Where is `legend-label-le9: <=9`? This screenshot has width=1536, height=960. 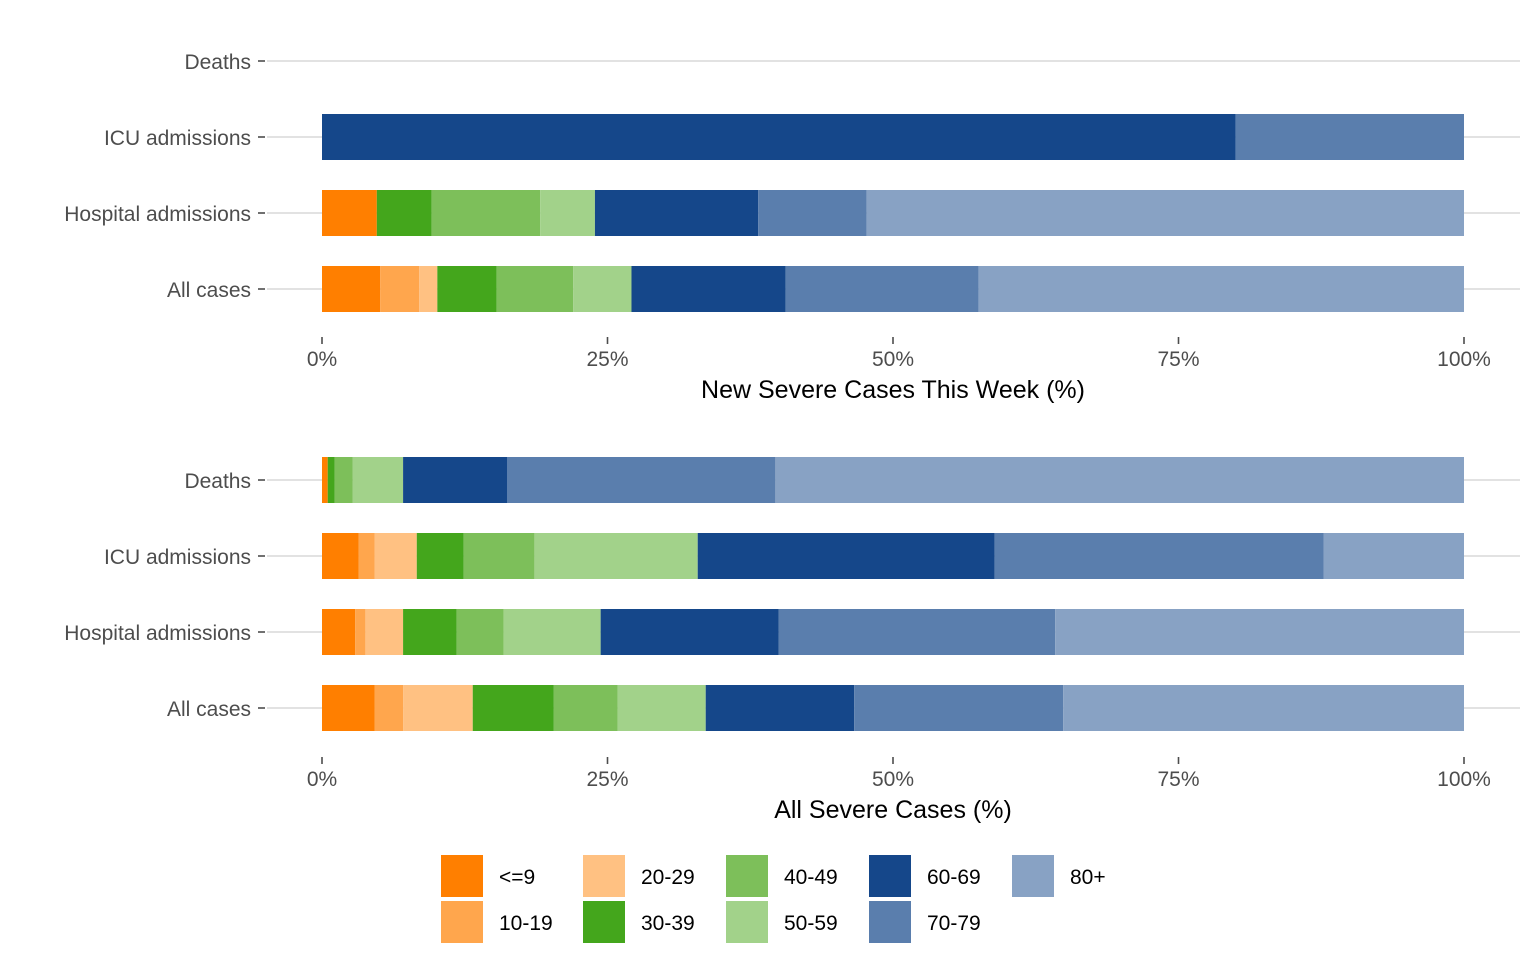 legend-label-le9: <=9 is located at coordinates (517, 877).